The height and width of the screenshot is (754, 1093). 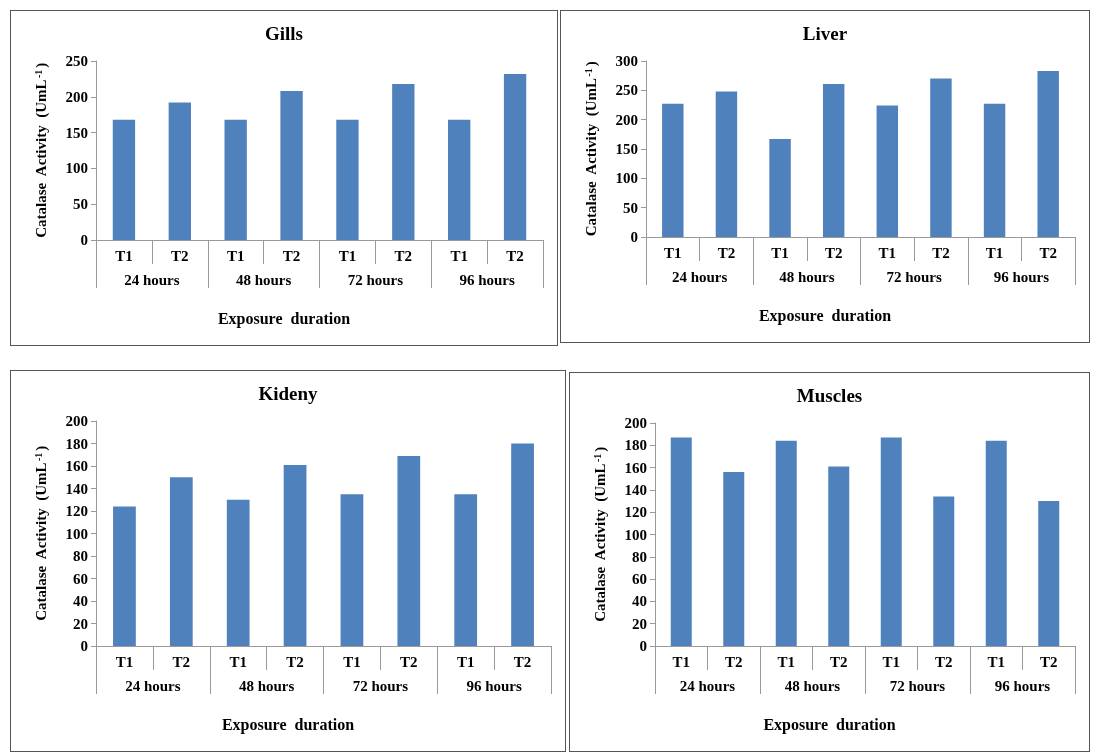 I want to click on y-tick-label: 40, so click(x=639, y=601).